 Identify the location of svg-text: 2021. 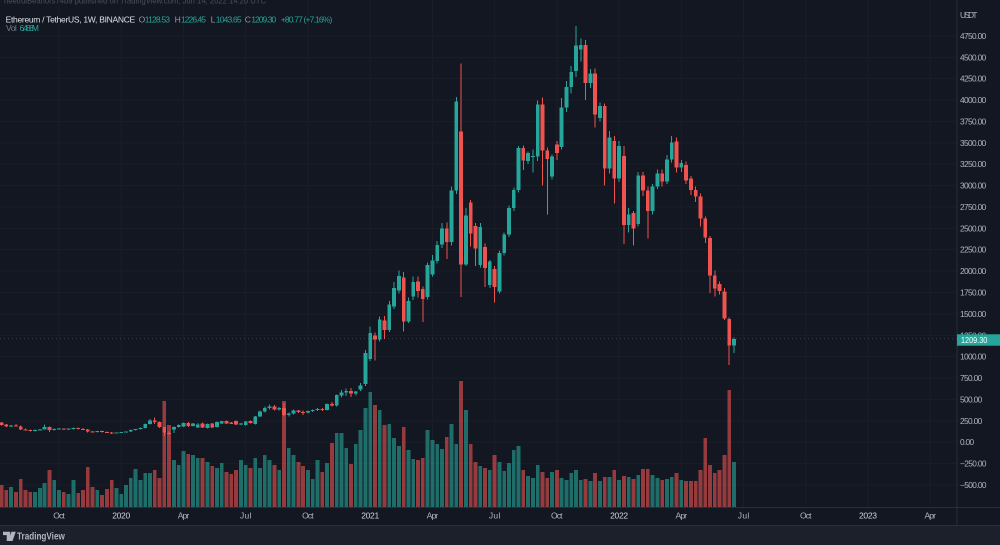
(370, 515).